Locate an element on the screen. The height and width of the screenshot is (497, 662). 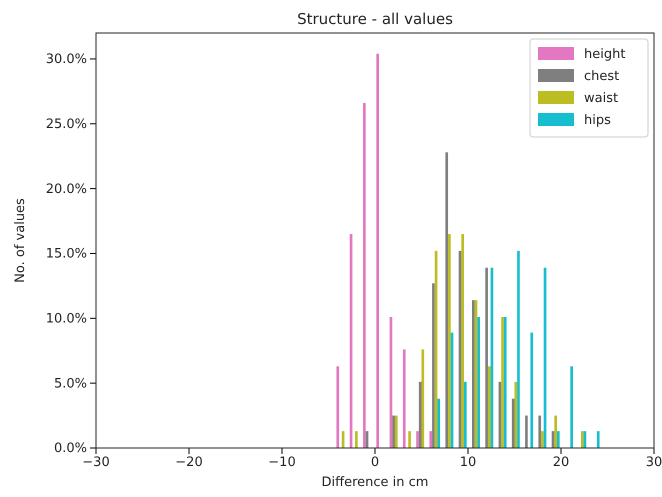
y-tick-label: 30.0% is located at coordinates (66, 60).